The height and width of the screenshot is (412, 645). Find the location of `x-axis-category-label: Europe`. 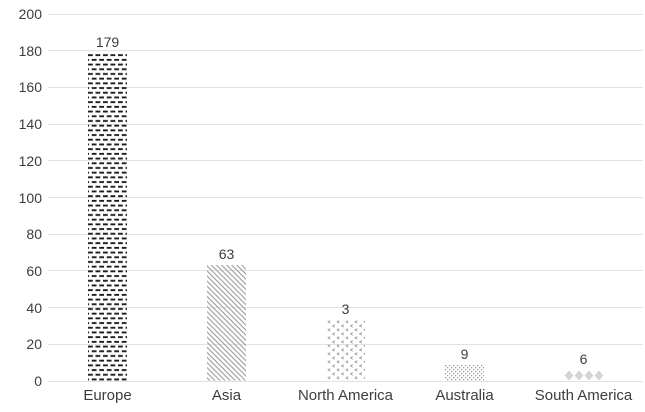

x-axis-category-label: Europe is located at coordinates (107, 395).